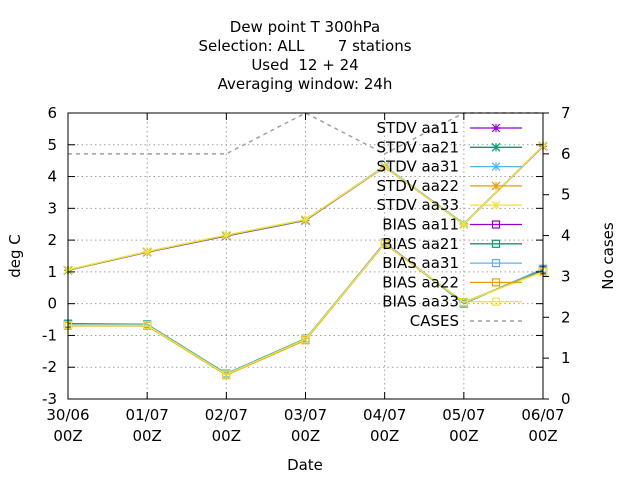 Image resolution: width=640 pixels, height=480 pixels. What do you see at coordinates (434, 321) in the screenshot?
I see `legend-label: CASES` at bounding box center [434, 321].